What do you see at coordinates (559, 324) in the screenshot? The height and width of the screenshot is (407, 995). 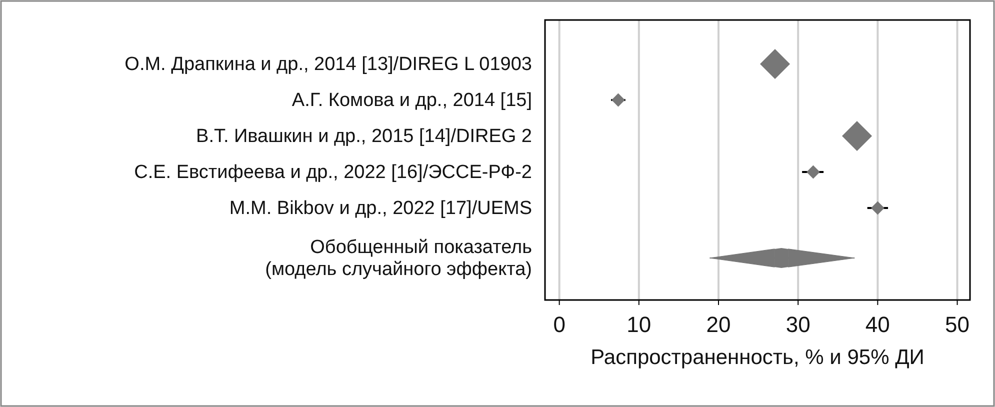 I see `x-tick-label: 0` at bounding box center [559, 324].